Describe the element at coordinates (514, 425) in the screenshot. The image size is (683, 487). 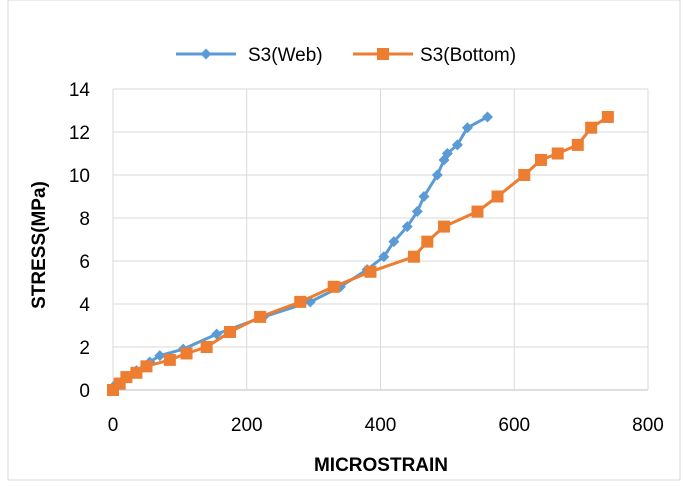
I see `x-tick-label: 600` at that location.